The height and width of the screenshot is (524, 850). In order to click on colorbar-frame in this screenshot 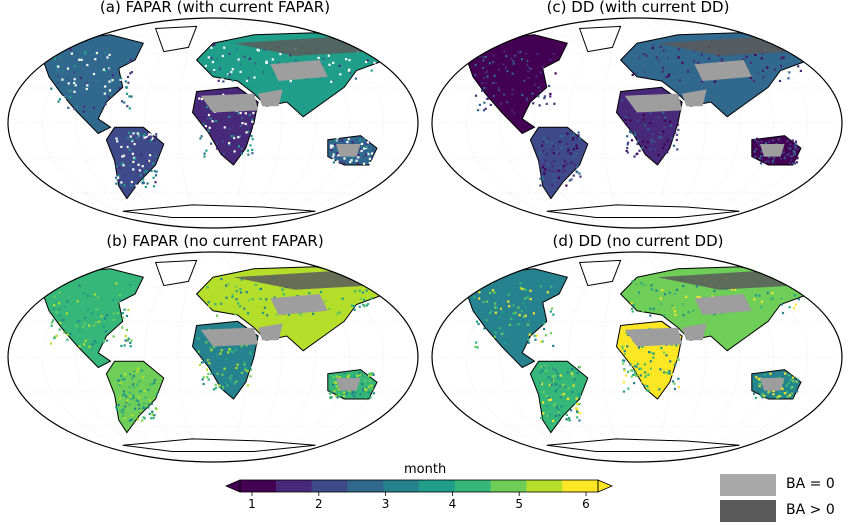, I will do `click(419, 486)`.